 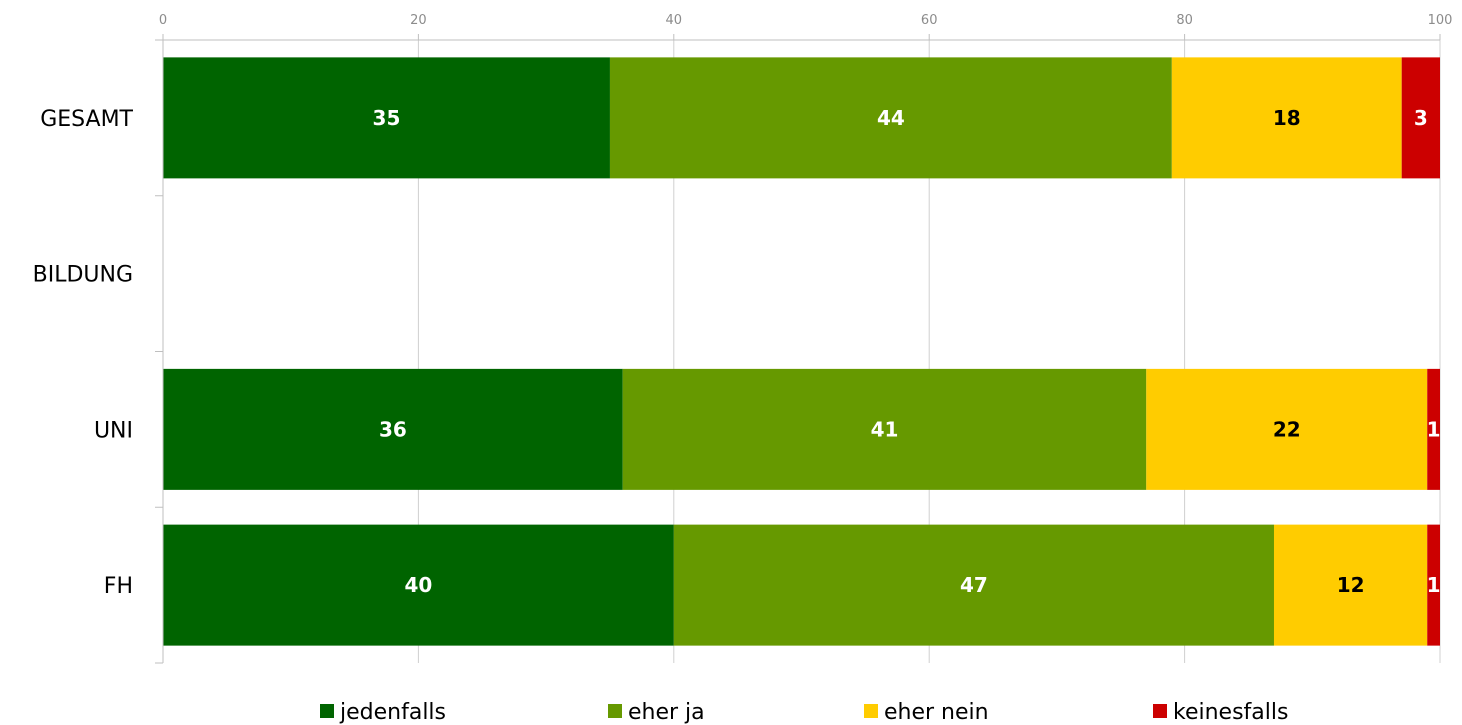 I want to click on bar-fh-keinesfalls, so click(x=1433, y=585).